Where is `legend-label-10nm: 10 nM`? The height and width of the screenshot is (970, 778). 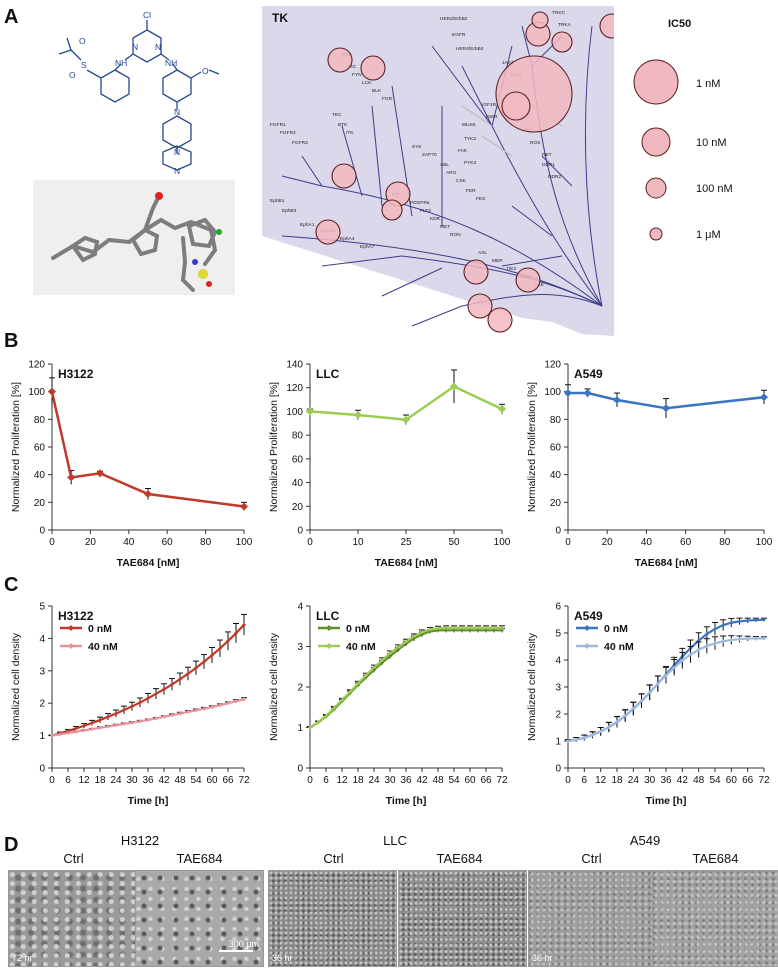 legend-label-10nm: 10 nM is located at coordinates (711, 143).